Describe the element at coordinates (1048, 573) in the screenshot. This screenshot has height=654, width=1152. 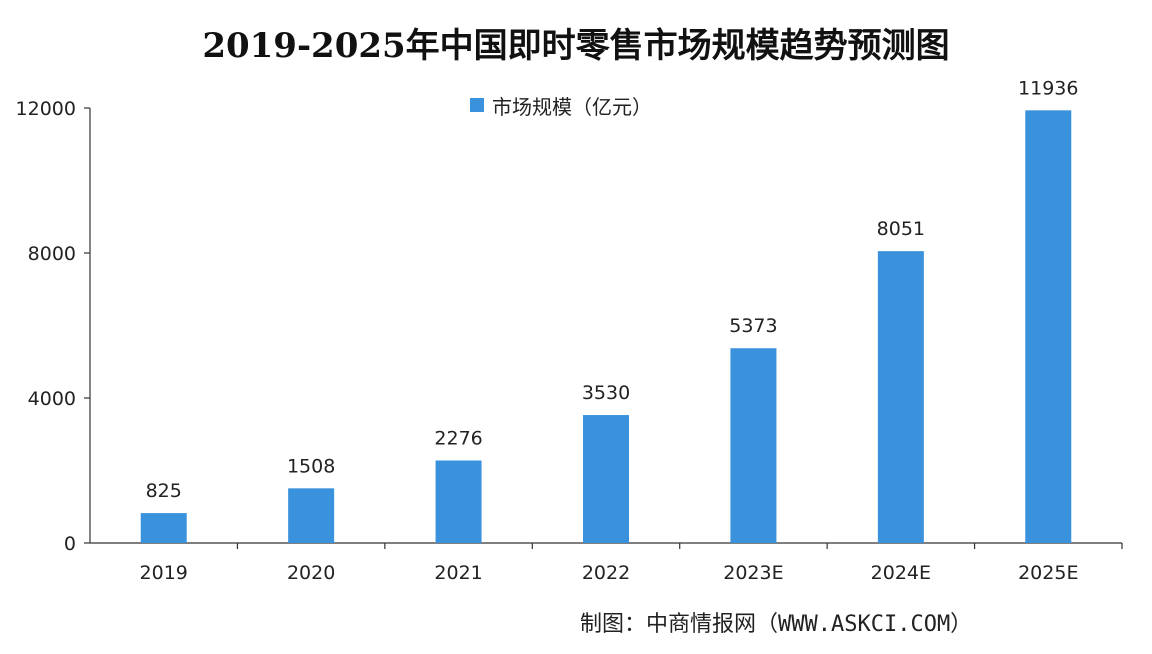
I see `x-tick-label: 2025E` at that location.